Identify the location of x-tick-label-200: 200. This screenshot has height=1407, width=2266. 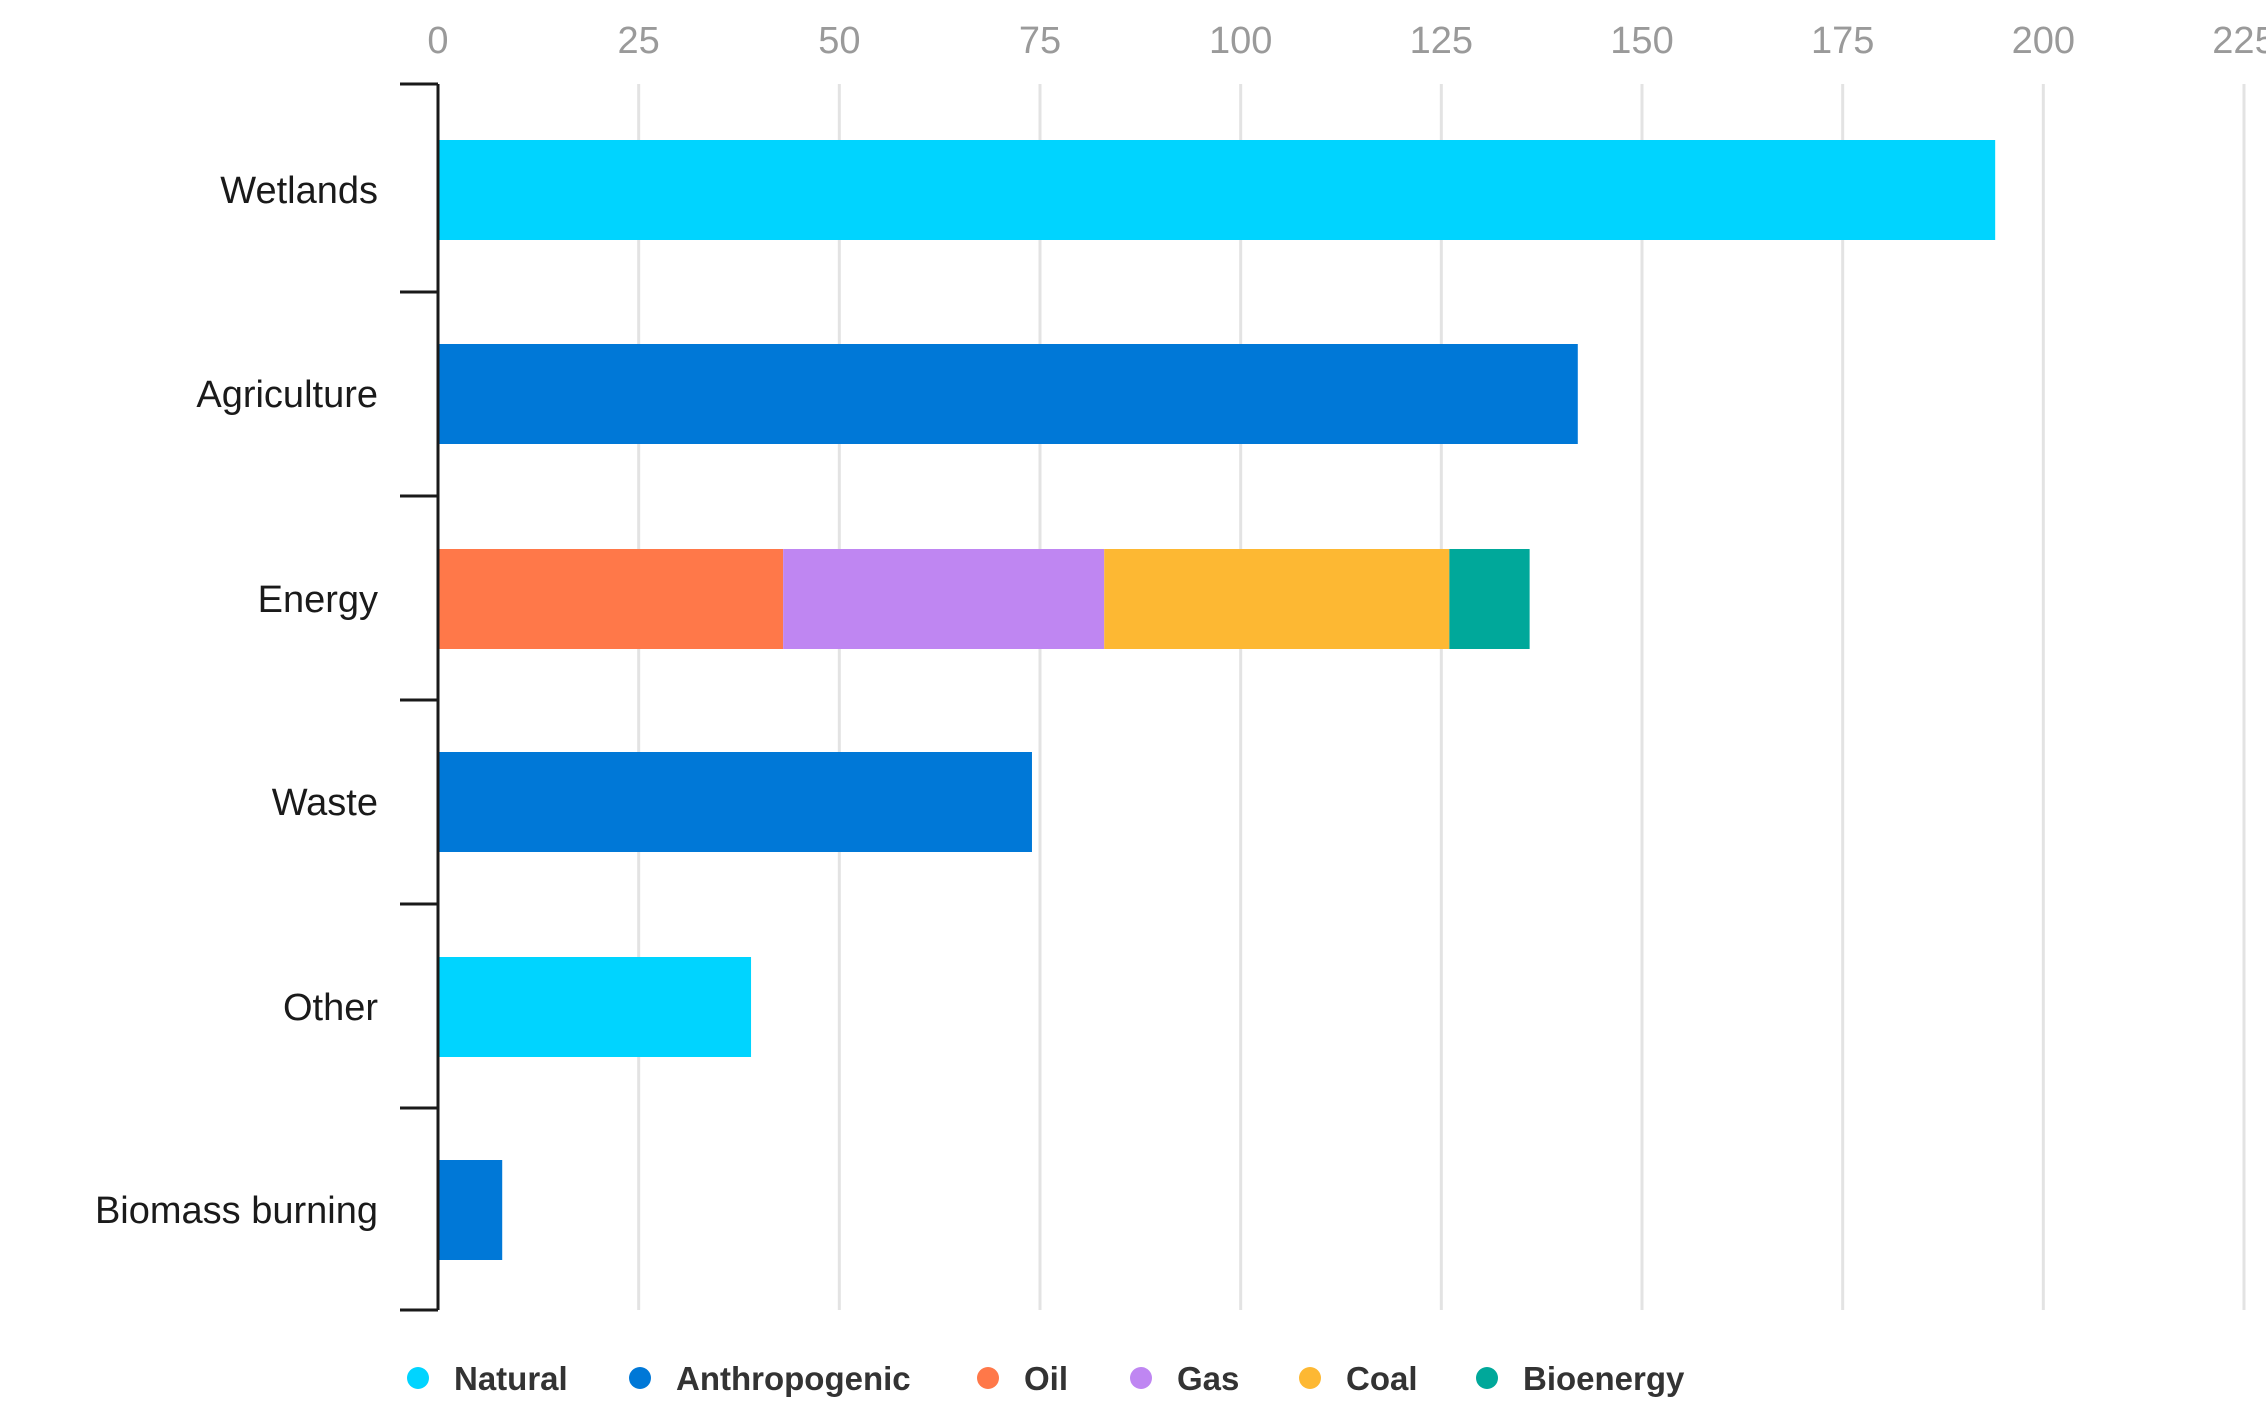
(2043, 41).